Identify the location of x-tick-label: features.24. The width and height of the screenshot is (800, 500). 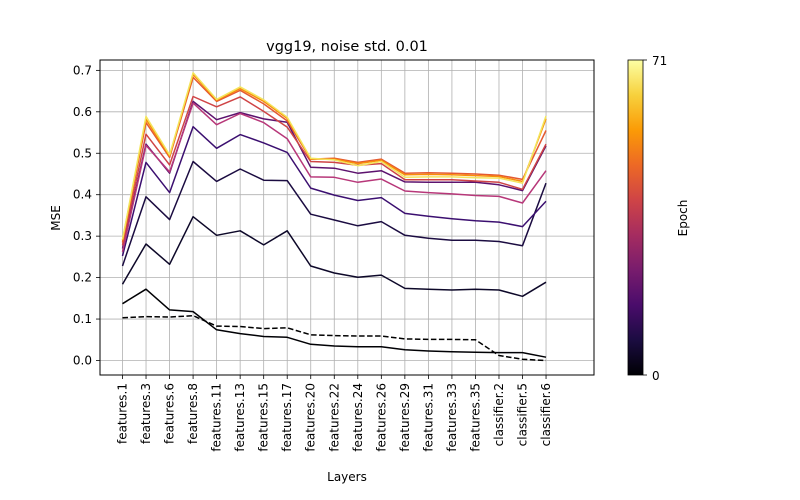
(358, 417).